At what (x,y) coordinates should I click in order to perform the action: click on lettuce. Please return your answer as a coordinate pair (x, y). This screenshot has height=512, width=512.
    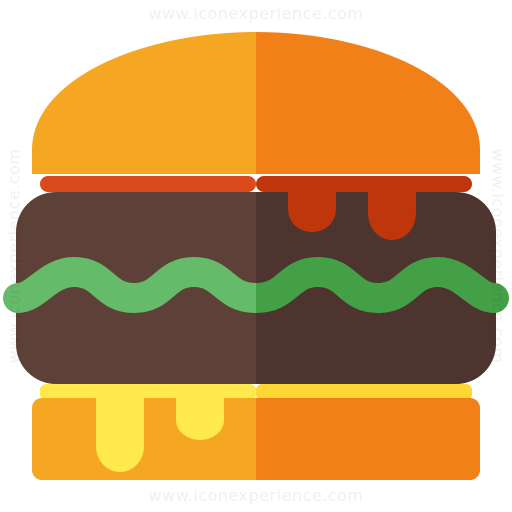
    Looking at the image, I should click on (256, 285).